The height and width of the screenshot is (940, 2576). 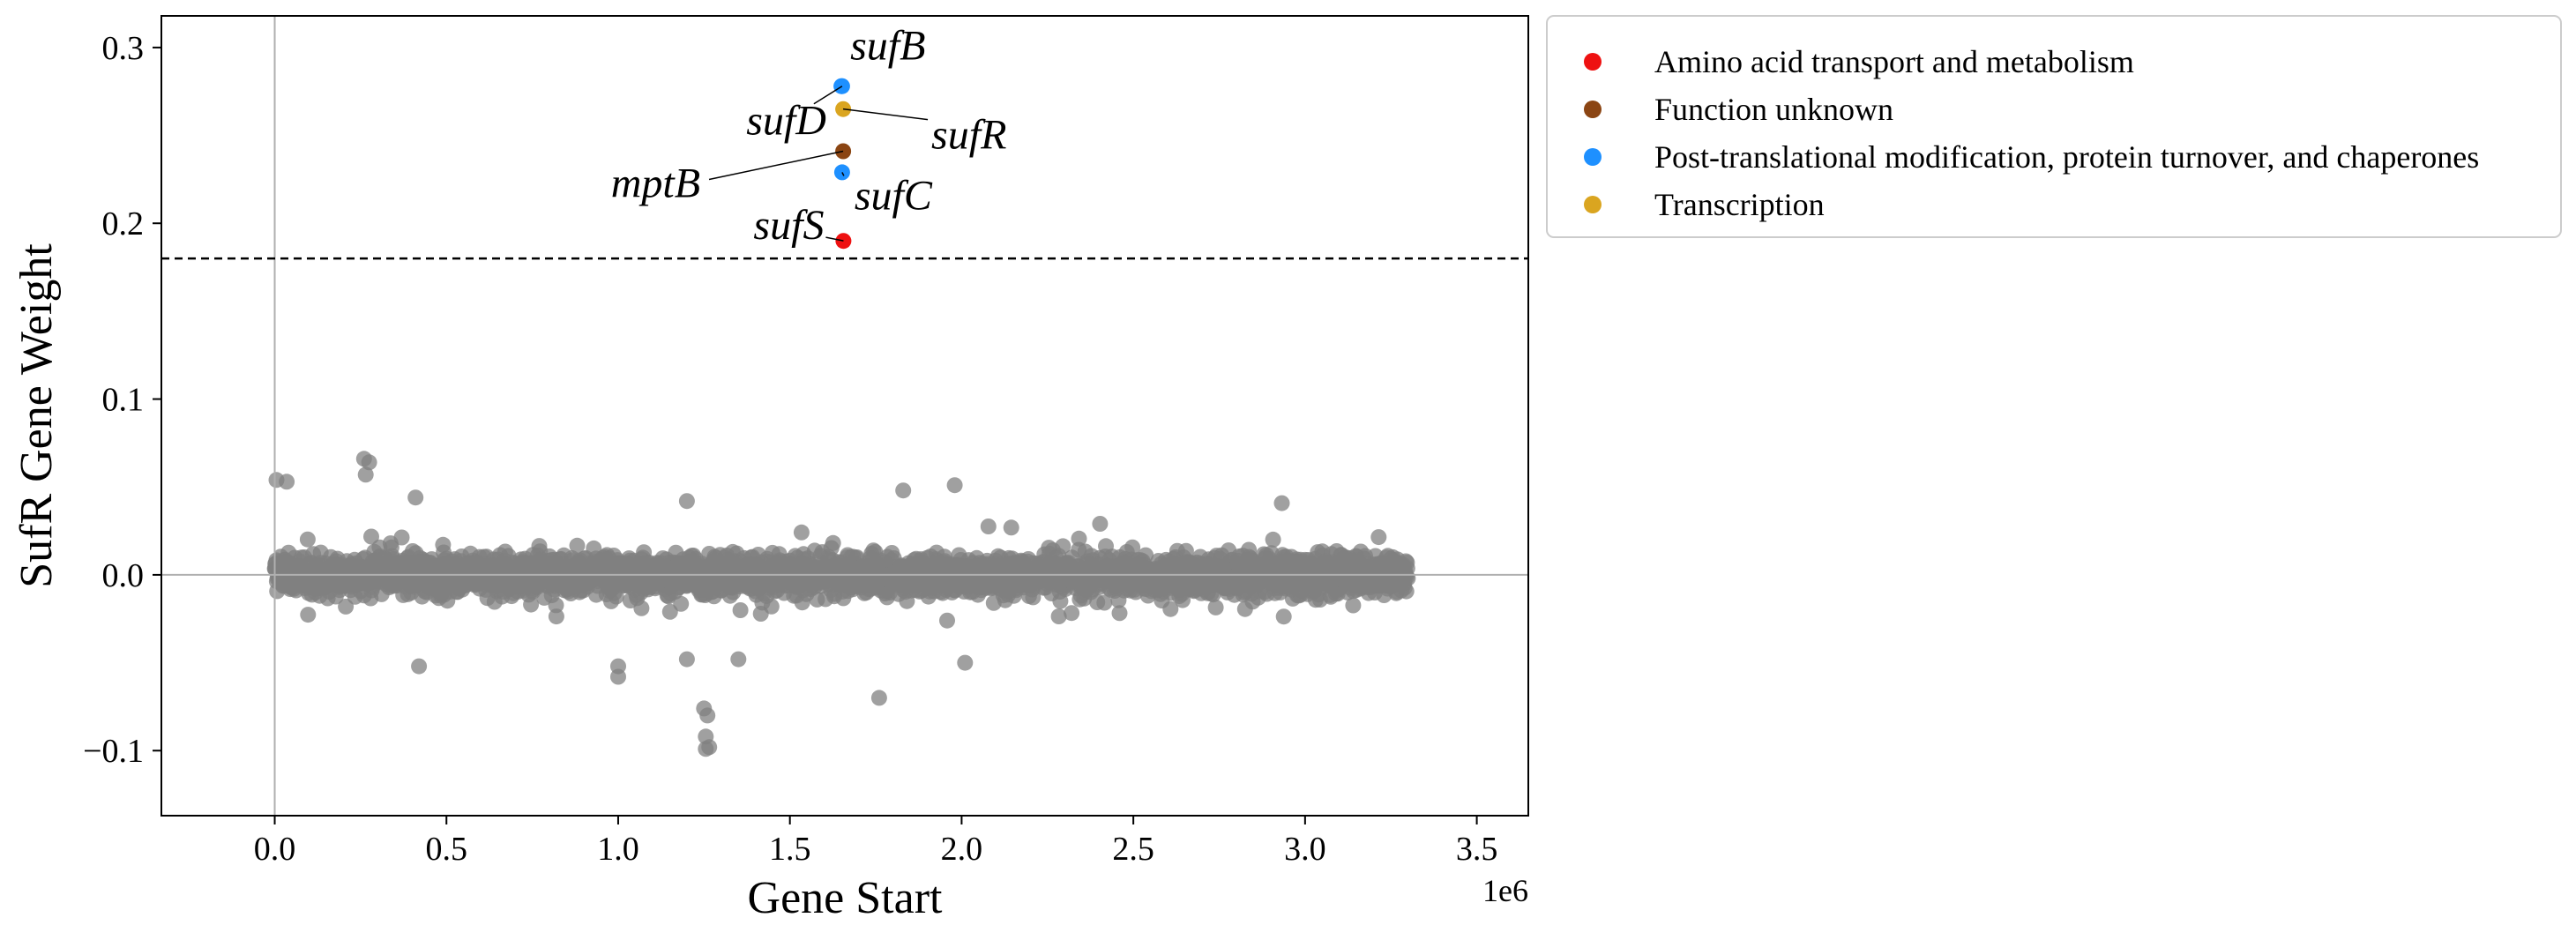 I want to click on x-tick-label: 2.5, so click(x=1133, y=849).